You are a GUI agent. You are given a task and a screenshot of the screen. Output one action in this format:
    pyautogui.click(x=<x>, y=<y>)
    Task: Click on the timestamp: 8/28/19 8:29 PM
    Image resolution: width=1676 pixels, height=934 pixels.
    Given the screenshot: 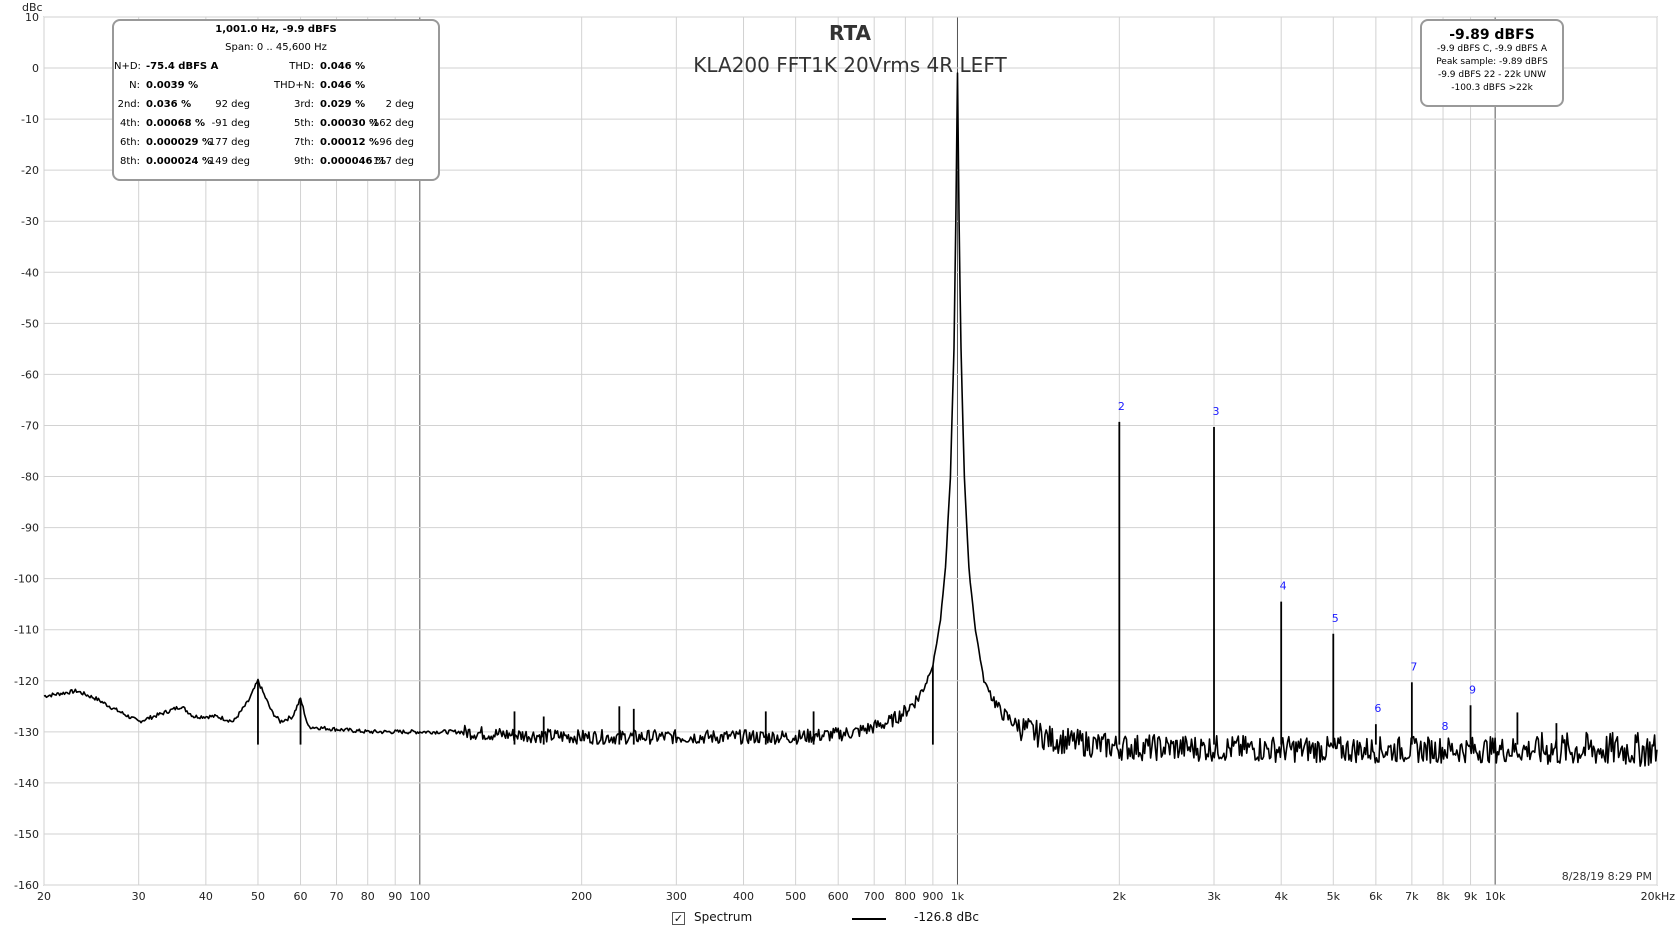 What is the action you would take?
    pyautogui.click(x=1607, y=876)
    